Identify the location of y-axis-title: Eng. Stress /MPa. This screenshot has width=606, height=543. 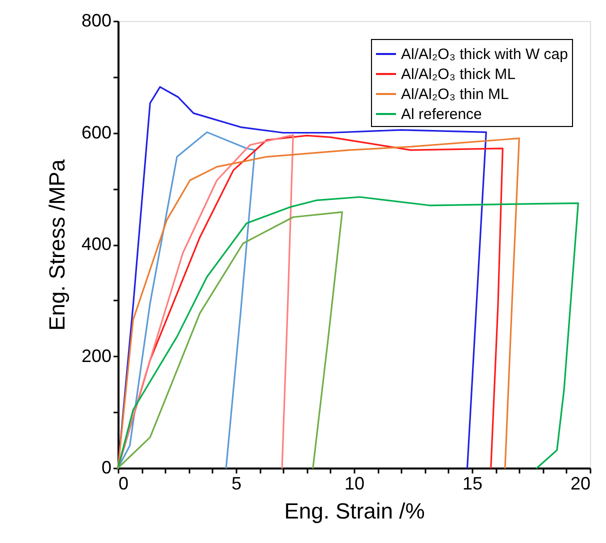
(57, 244).